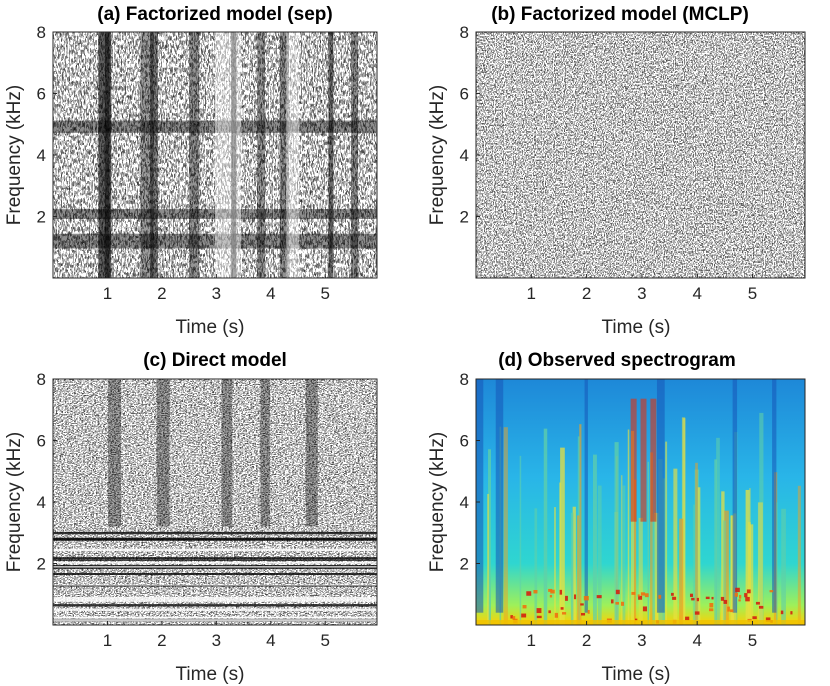  Describe the element at coordinates (464, 379) in the screenshot. I see `panel-d-ytick-label-8: 8` at that location.